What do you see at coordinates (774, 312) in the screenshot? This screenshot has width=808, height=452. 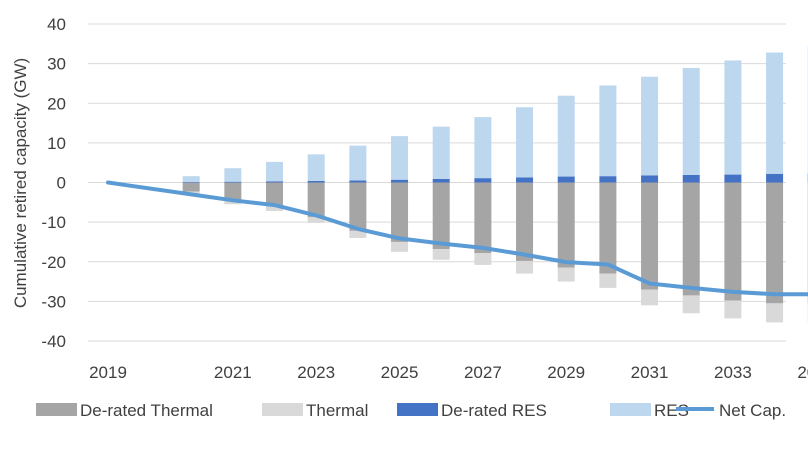 I see `bar-thermal-2034` at bounding box center [774, 312].